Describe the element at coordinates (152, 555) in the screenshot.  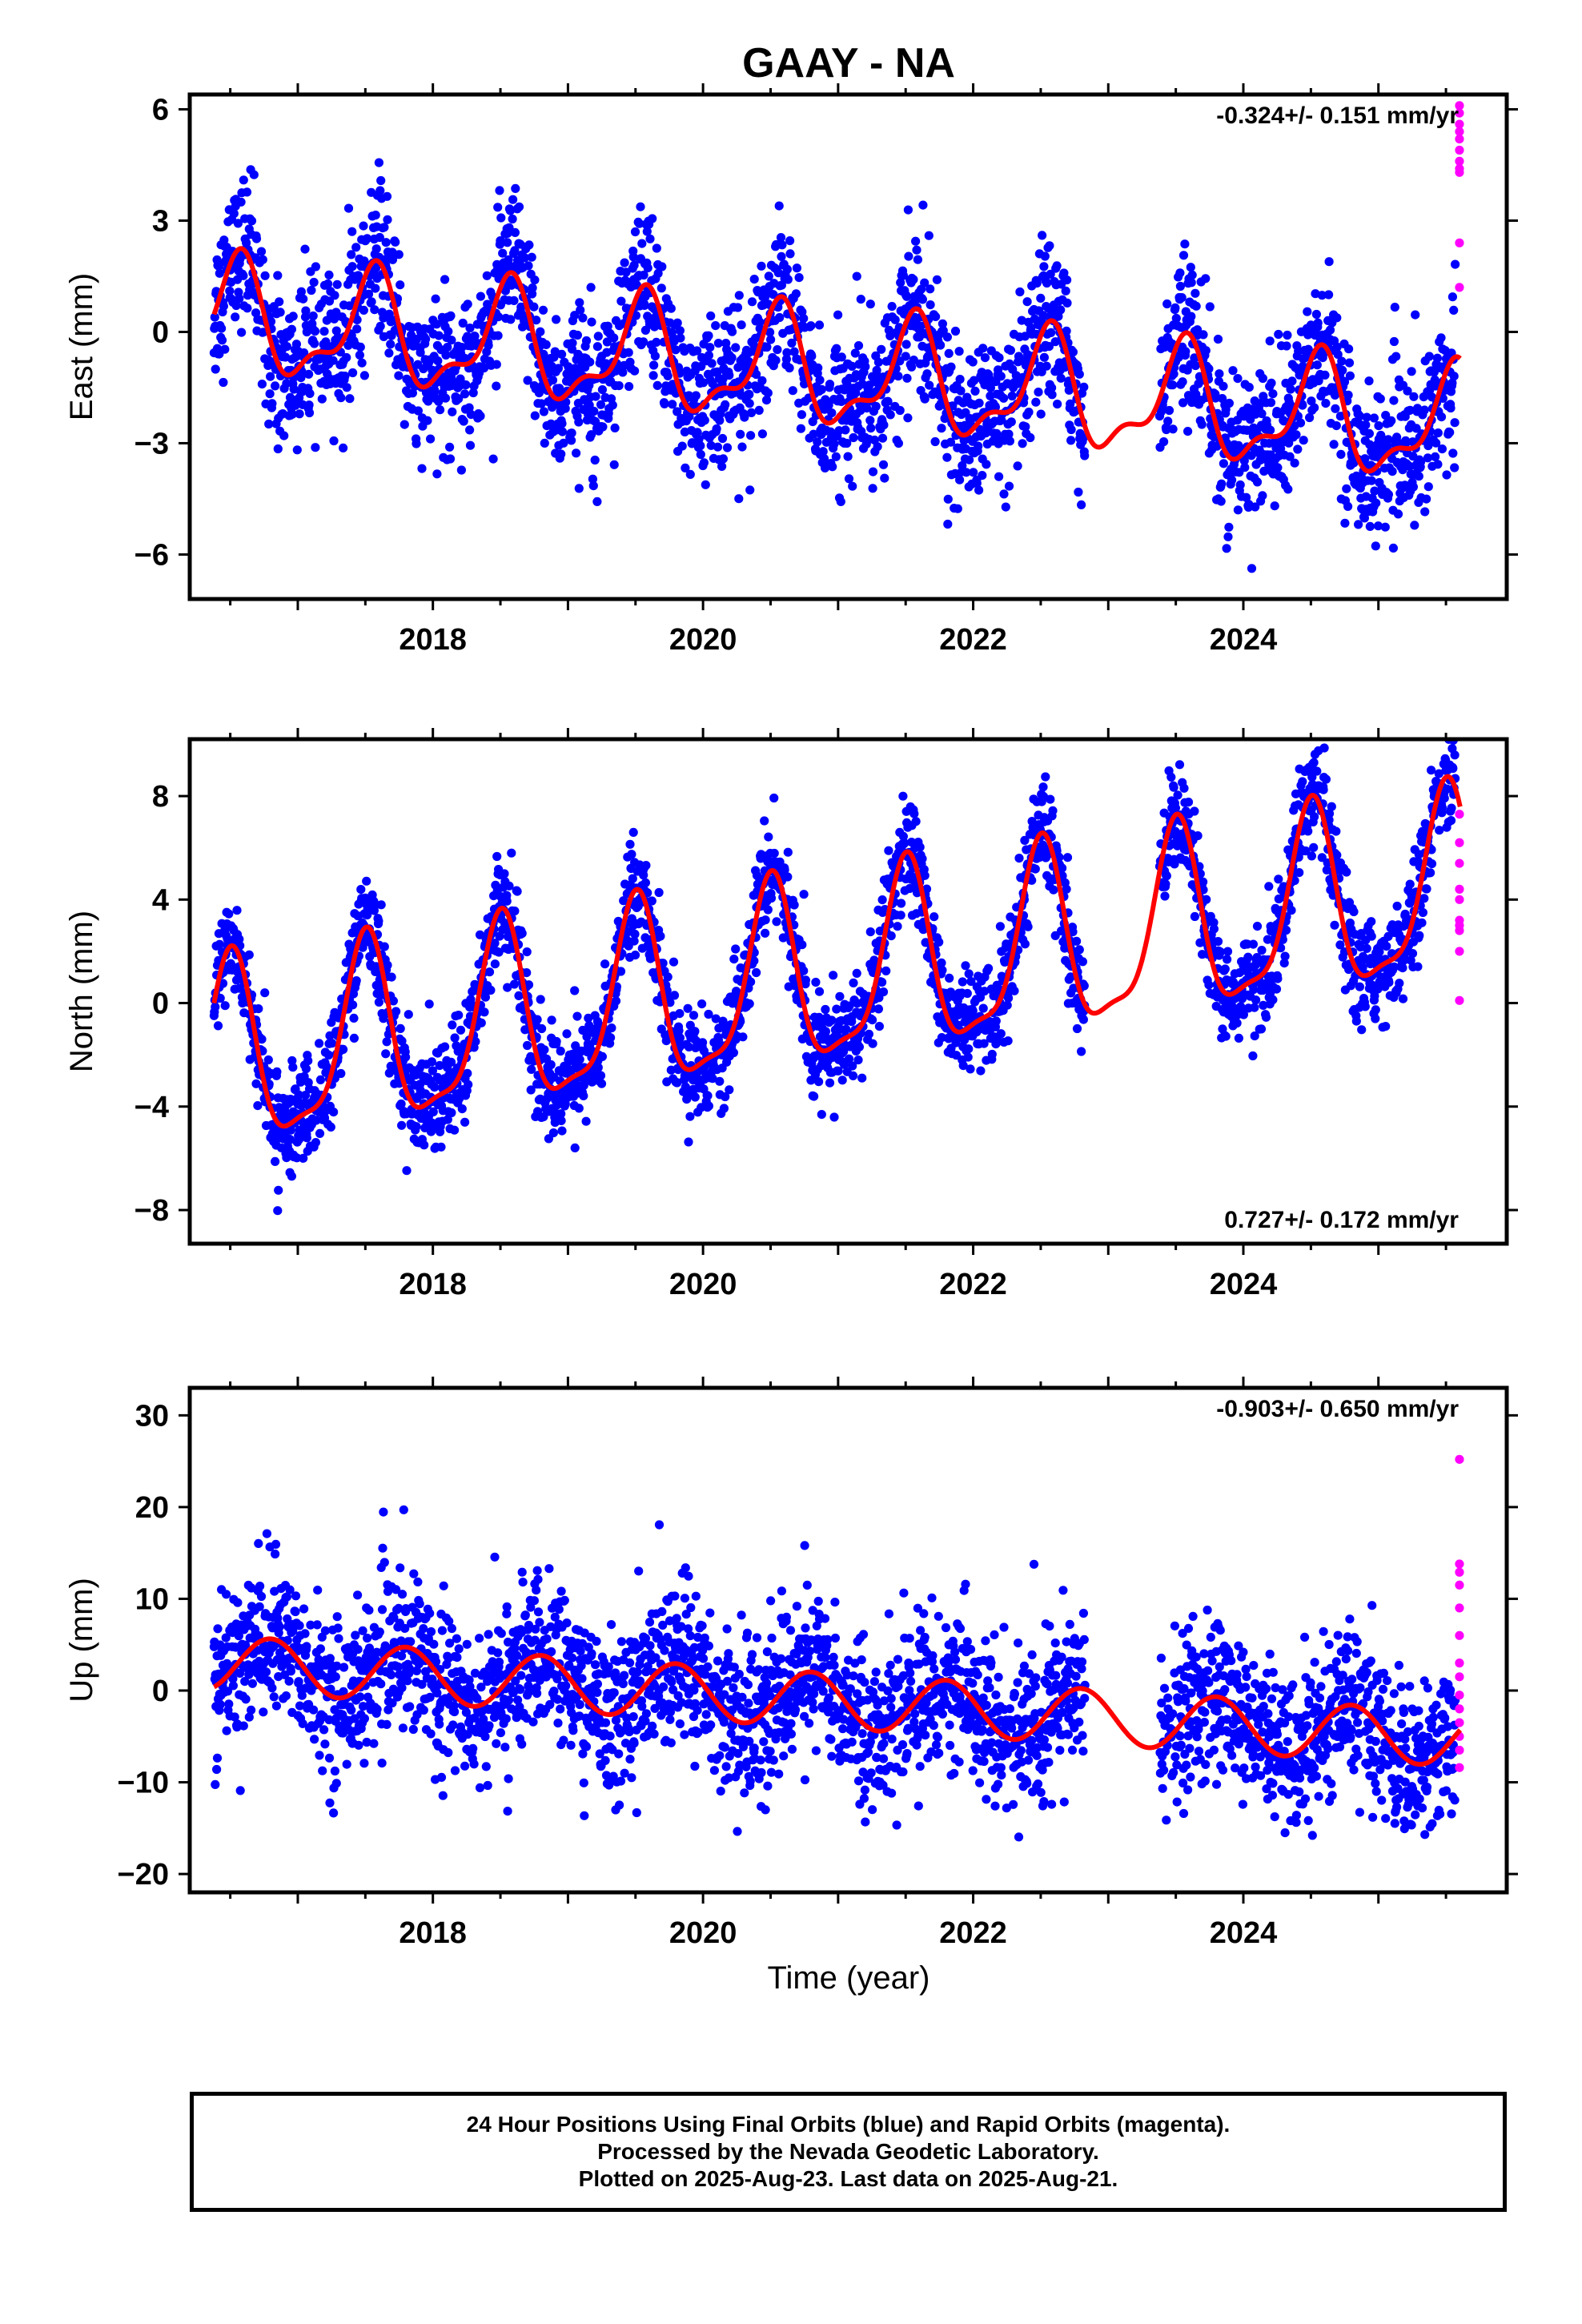
I see `y-tick-label: −6` at that location.